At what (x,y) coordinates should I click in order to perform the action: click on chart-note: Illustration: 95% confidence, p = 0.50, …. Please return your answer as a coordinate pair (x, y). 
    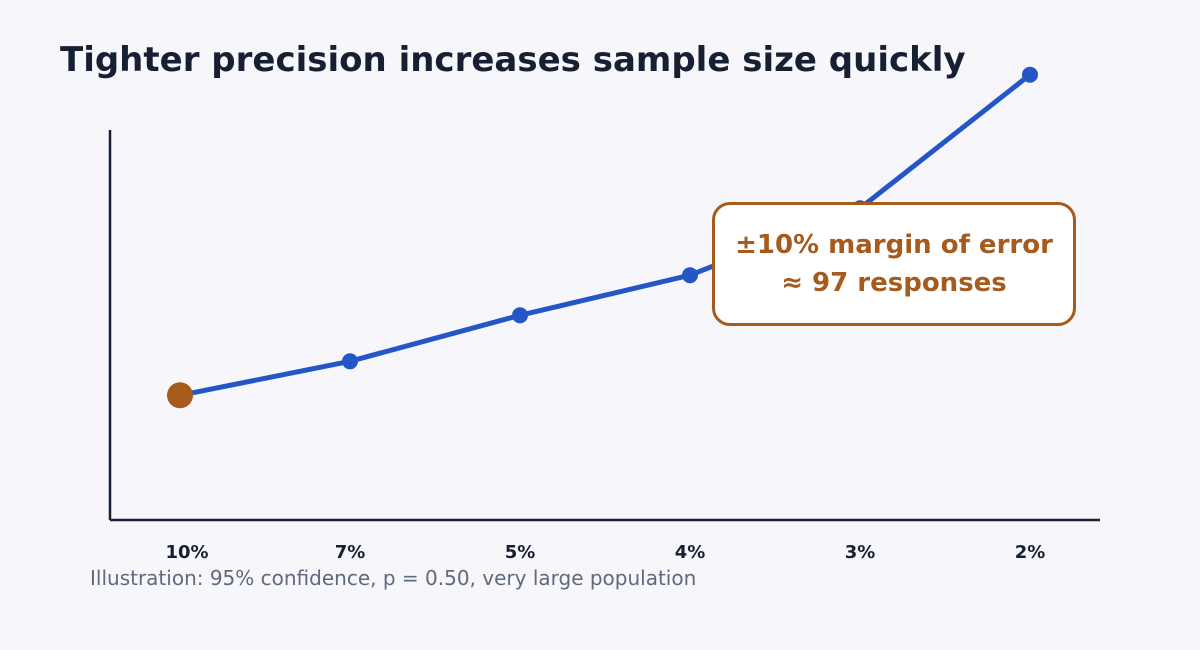
    Looking at the image, I should click on (393, 578).